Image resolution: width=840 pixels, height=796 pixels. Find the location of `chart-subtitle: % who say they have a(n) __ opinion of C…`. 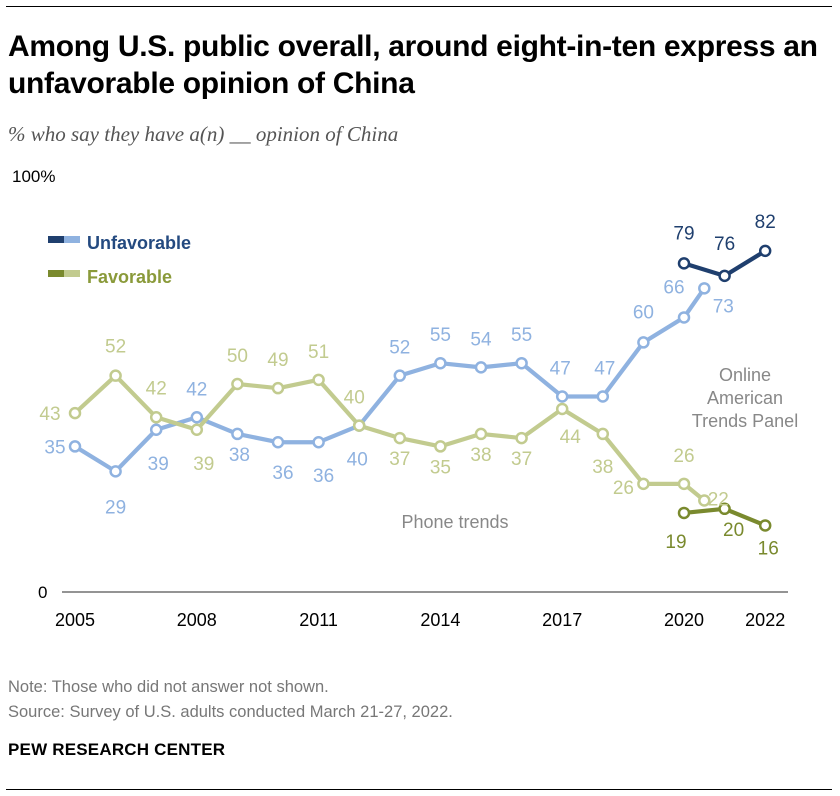

chart-subtitle: % who say they have a(n) __ opinion of C… is located at coordinates (203, 134).